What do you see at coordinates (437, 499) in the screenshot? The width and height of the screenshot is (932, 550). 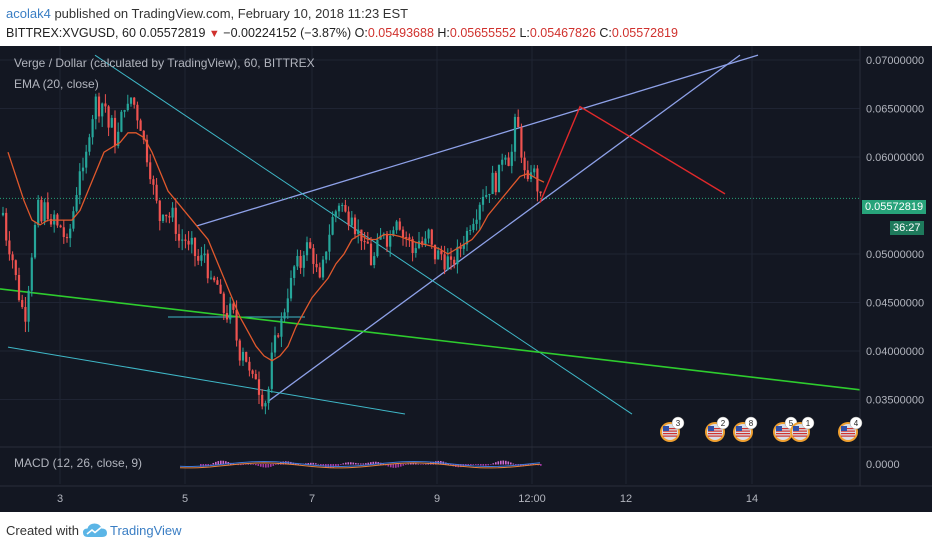 I see `time-tick-label: 9` at bounding box center [437, 499].